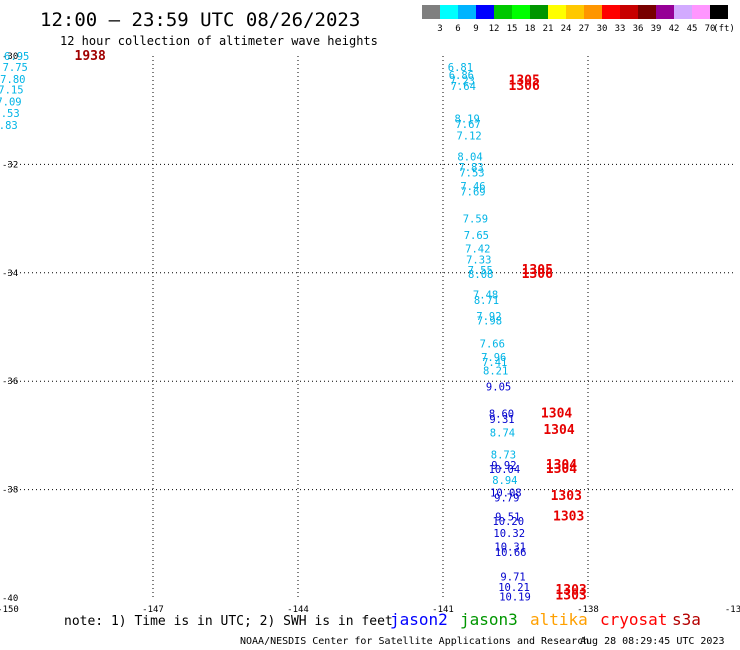  I want to click on wave-height-label: 7.55, so click(480, 271).